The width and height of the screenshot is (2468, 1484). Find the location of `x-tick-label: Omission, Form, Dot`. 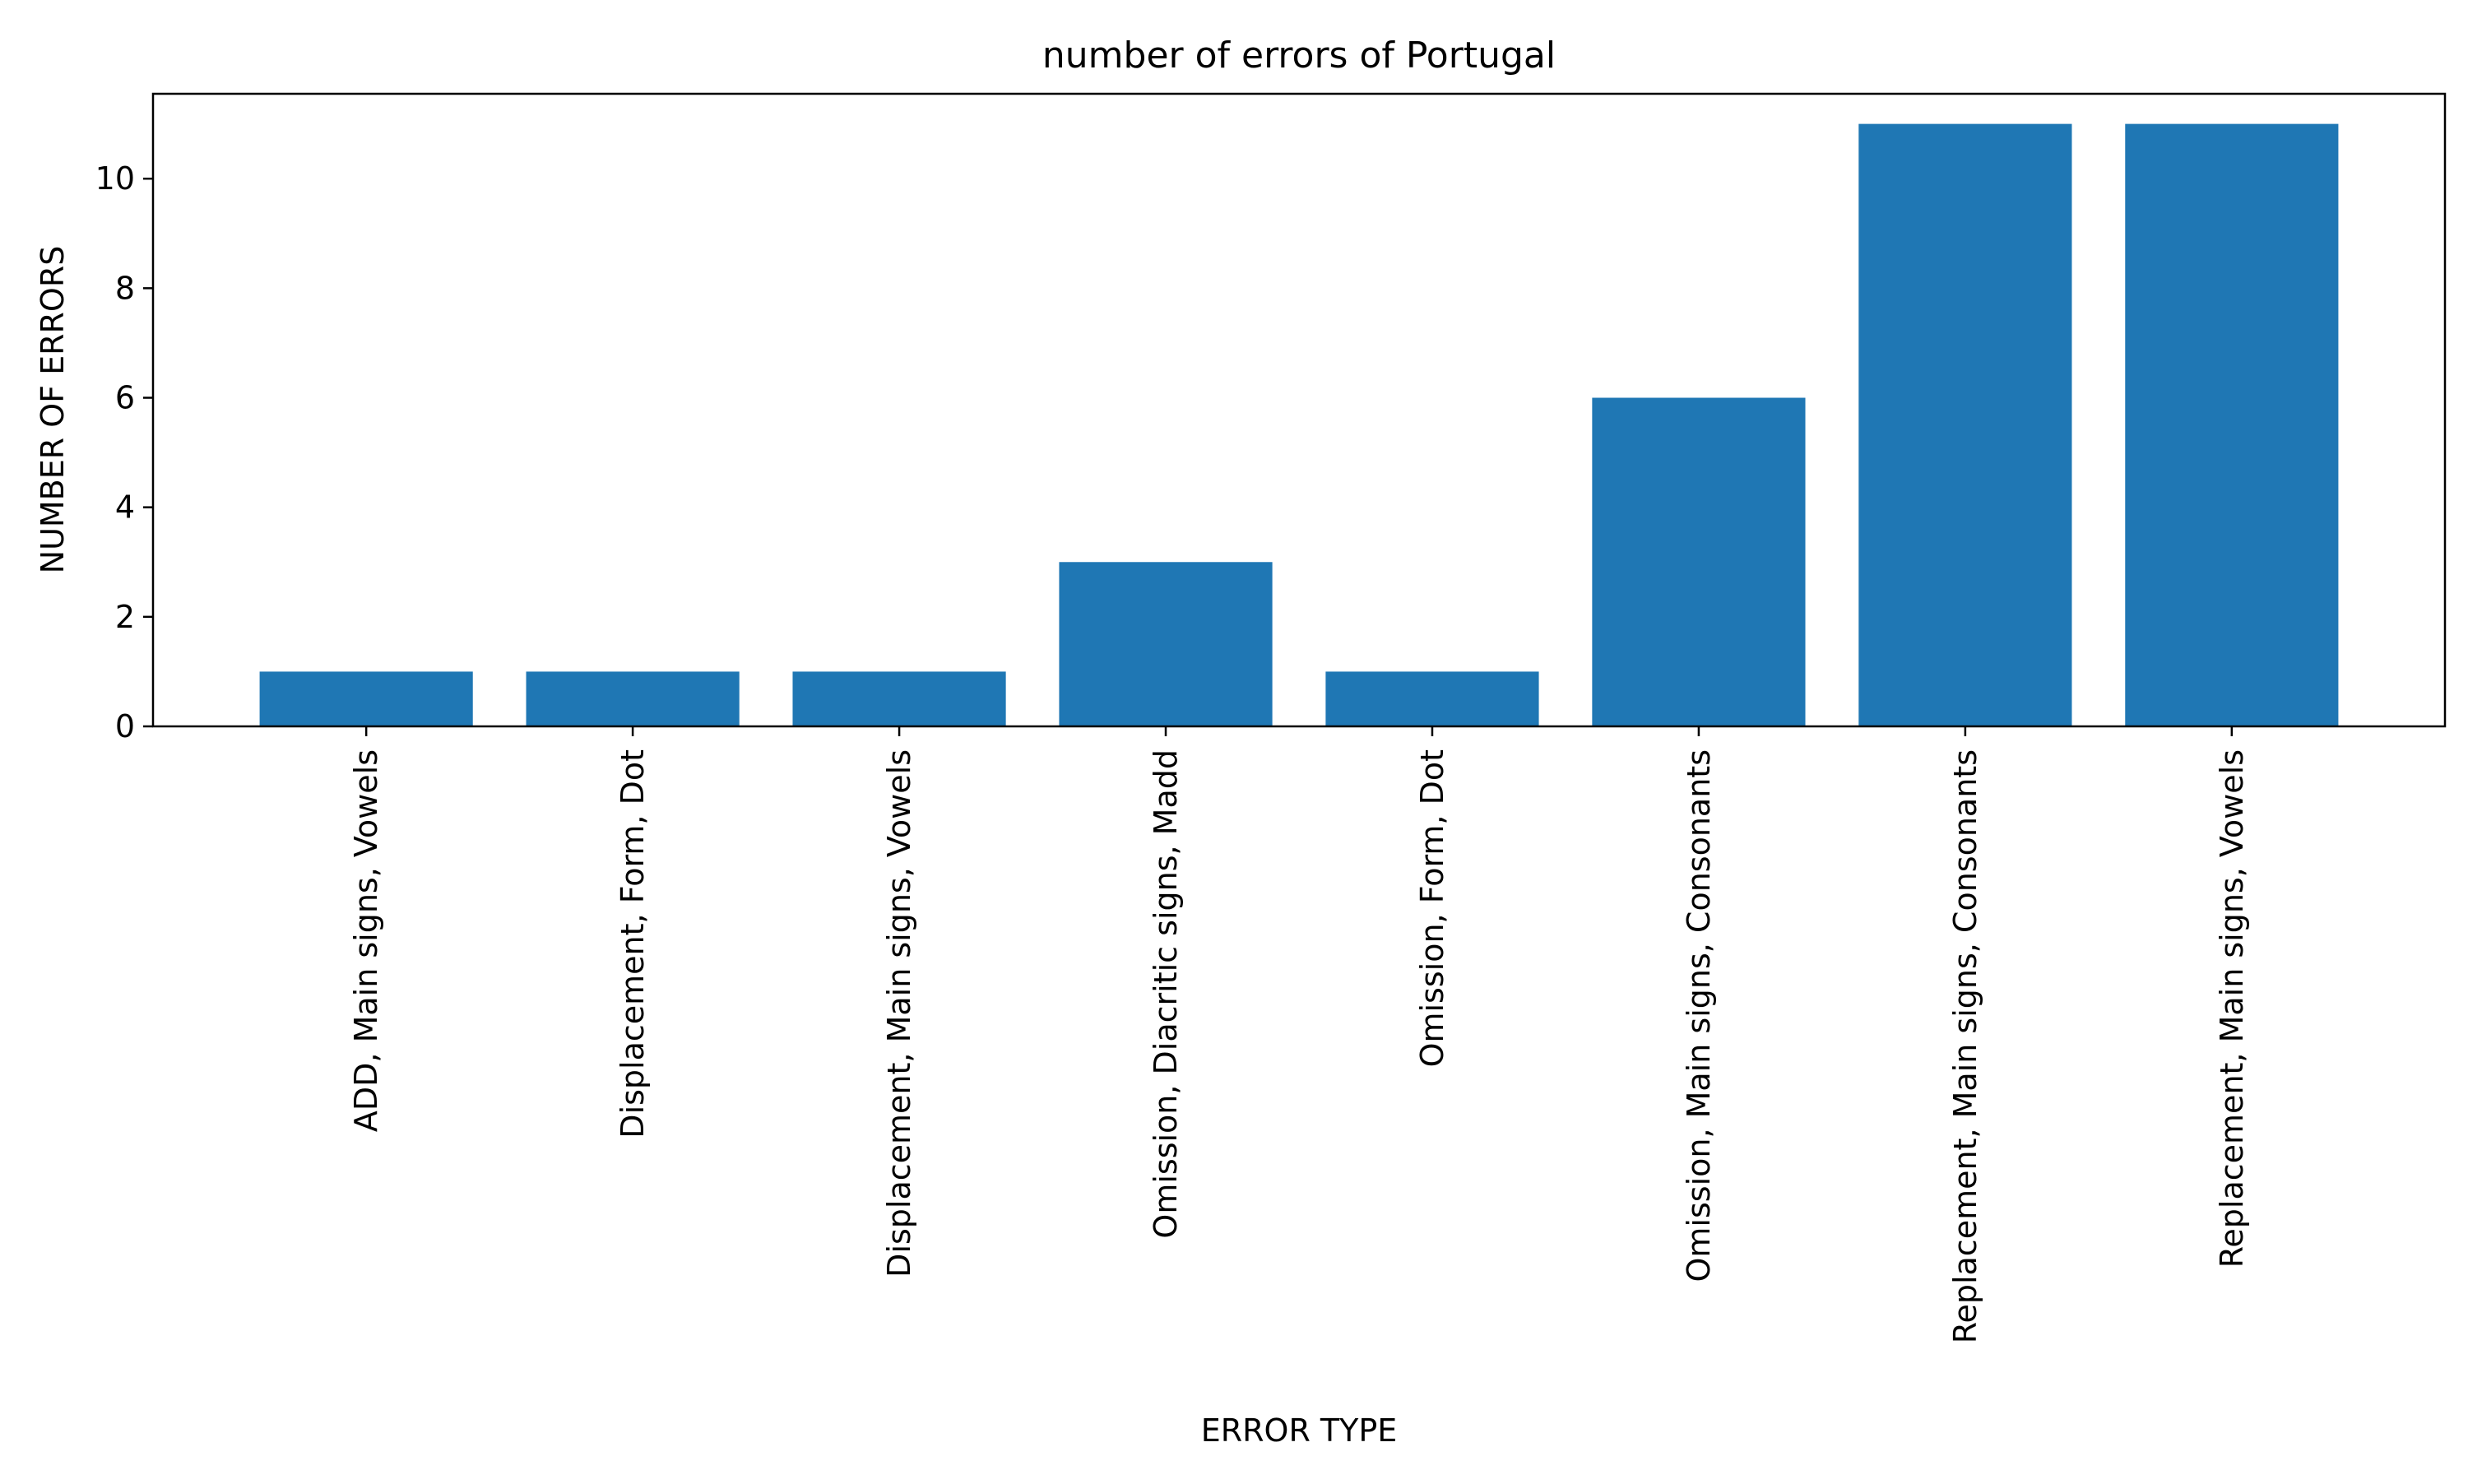

x-tick-label: Omission, Form, Dot is located at coordinates (1432, 908).